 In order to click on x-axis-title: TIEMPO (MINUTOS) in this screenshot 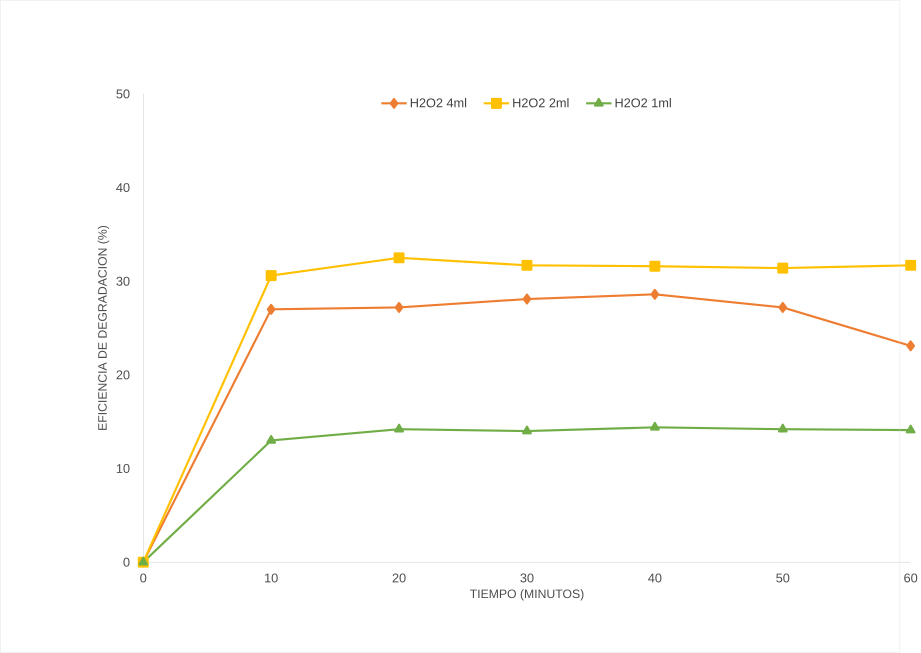, I will do `click(527, 595)`.